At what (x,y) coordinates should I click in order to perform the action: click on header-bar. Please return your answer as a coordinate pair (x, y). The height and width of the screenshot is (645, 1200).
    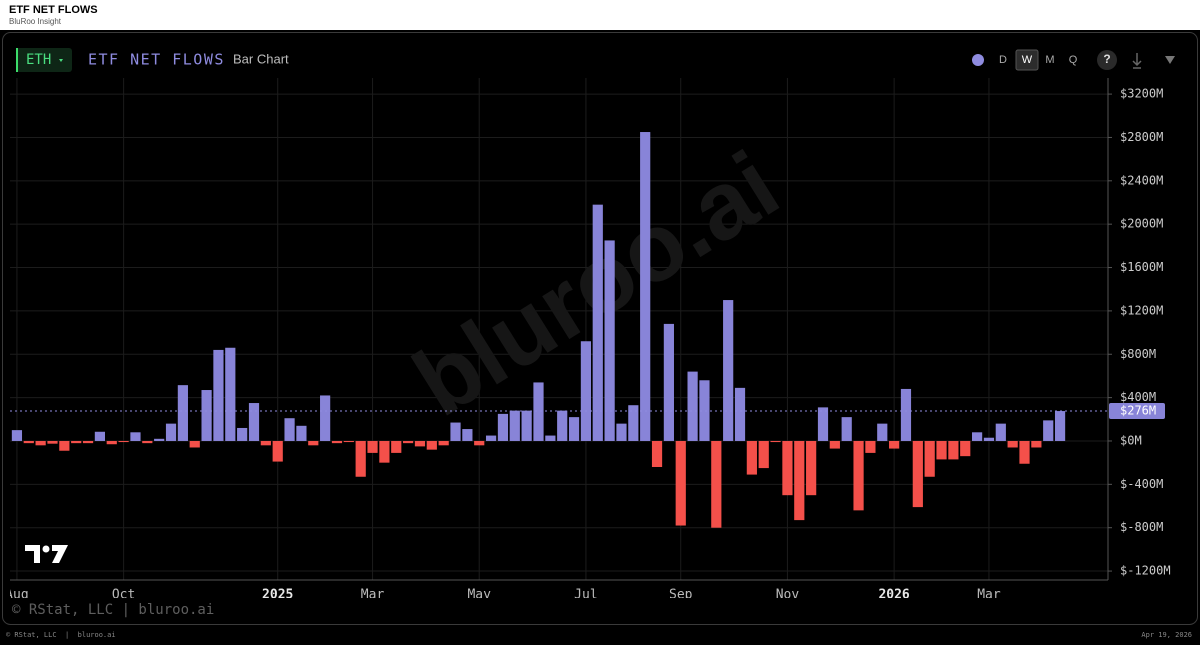
    Looking at the image, I should click on (600, 15).